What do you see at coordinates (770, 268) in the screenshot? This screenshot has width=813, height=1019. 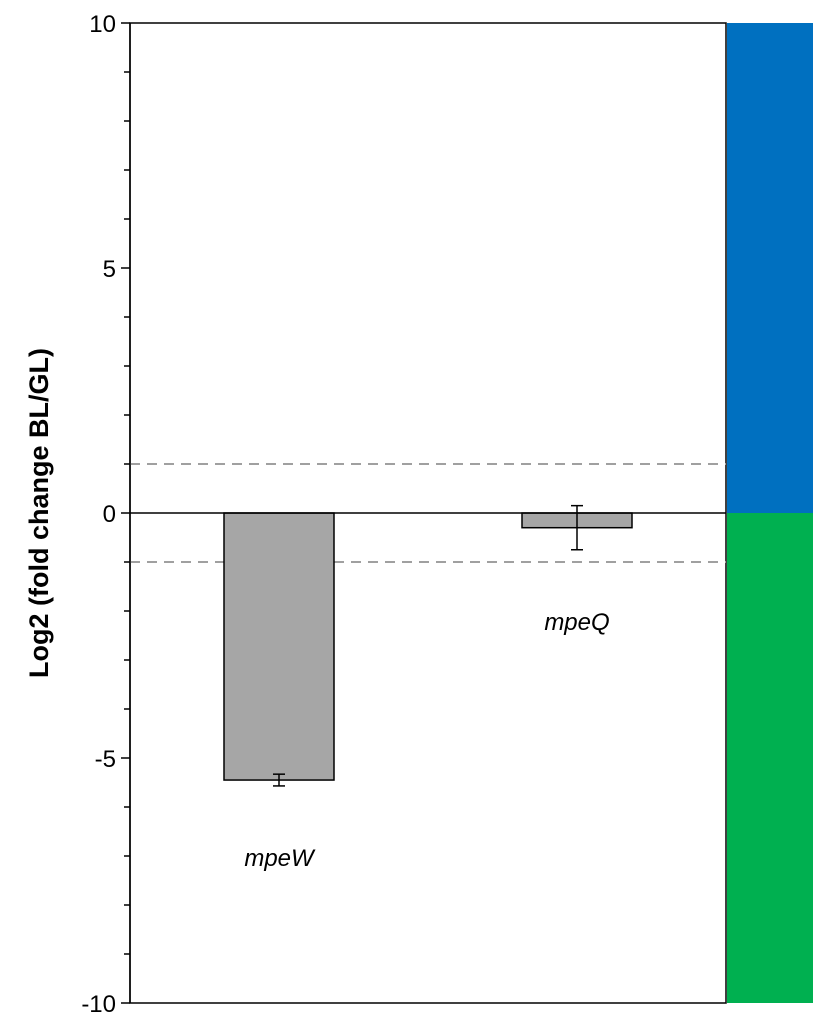 I see `side-band-upregulated` at bounding box center [770, 268].